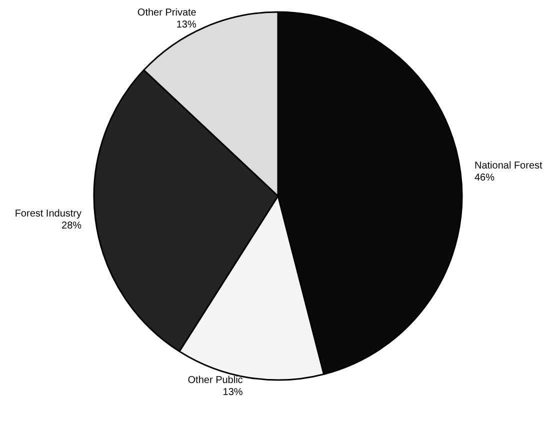  I want to click on data-label: 46%, so click(484, 178).